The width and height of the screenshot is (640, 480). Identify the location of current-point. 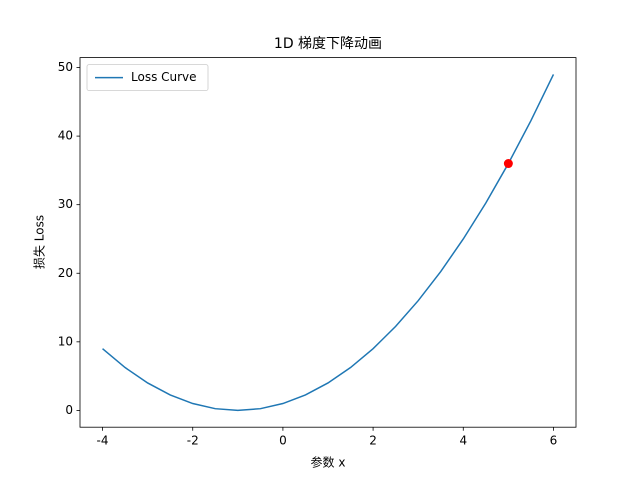
(508, 164).